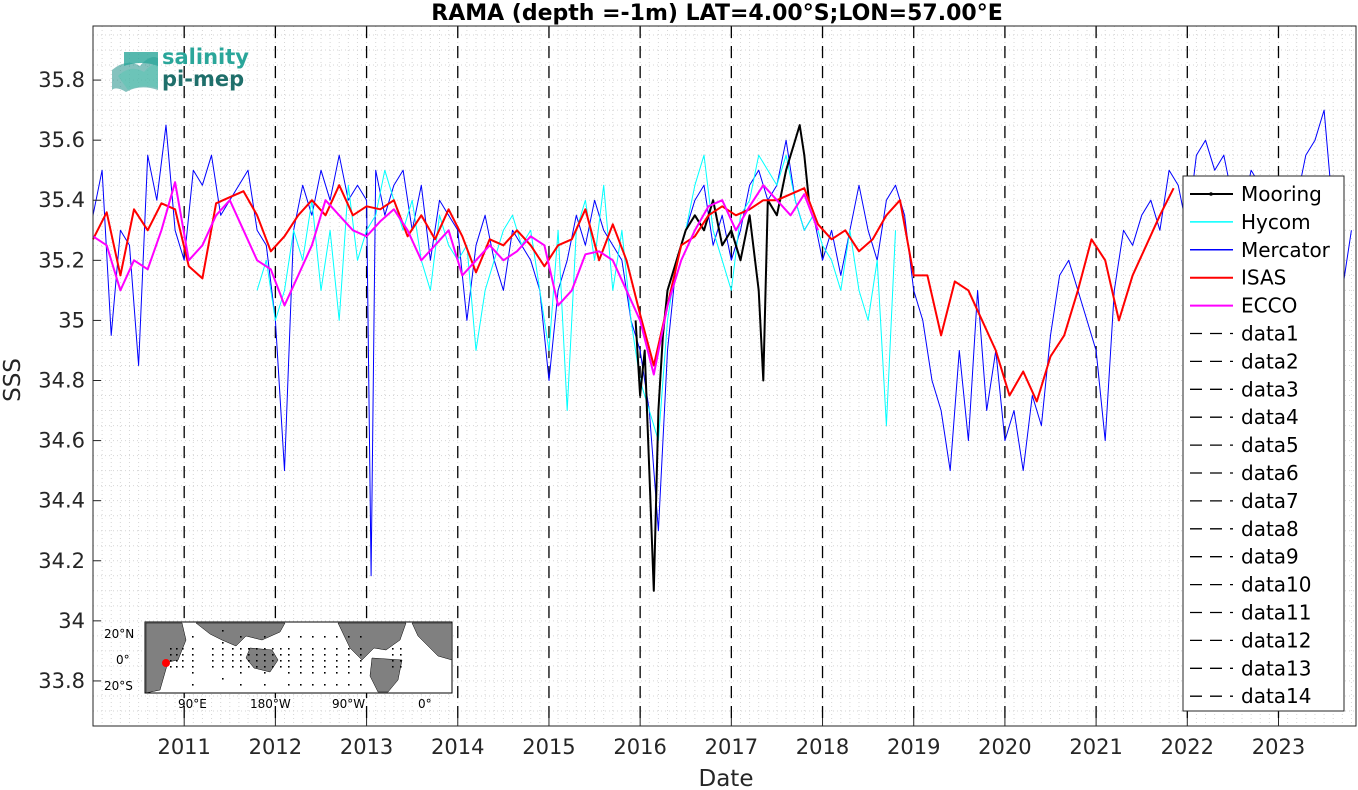  I want to click on legend-label-isas: ISAS, so click(1263, 278).